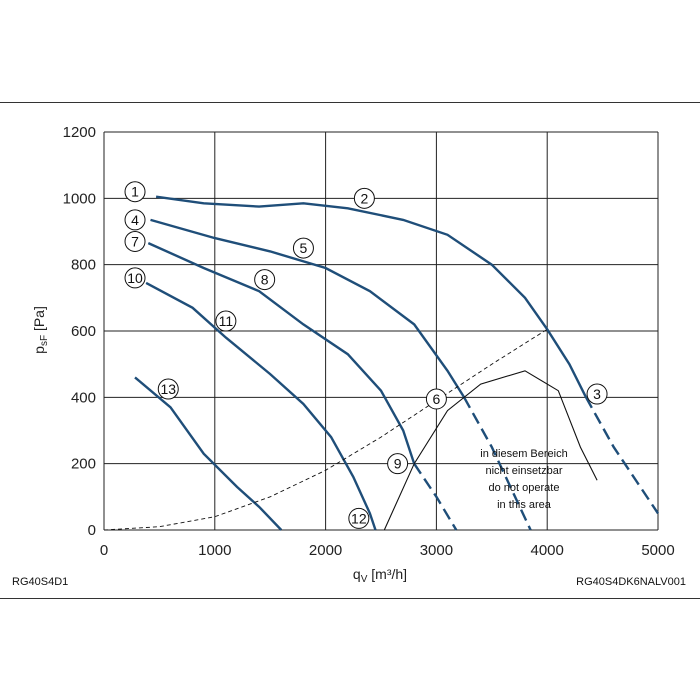 The width and height of the screenshot is (700, 700). I want to click on curve-marker-3: 3, so click(597, 394).